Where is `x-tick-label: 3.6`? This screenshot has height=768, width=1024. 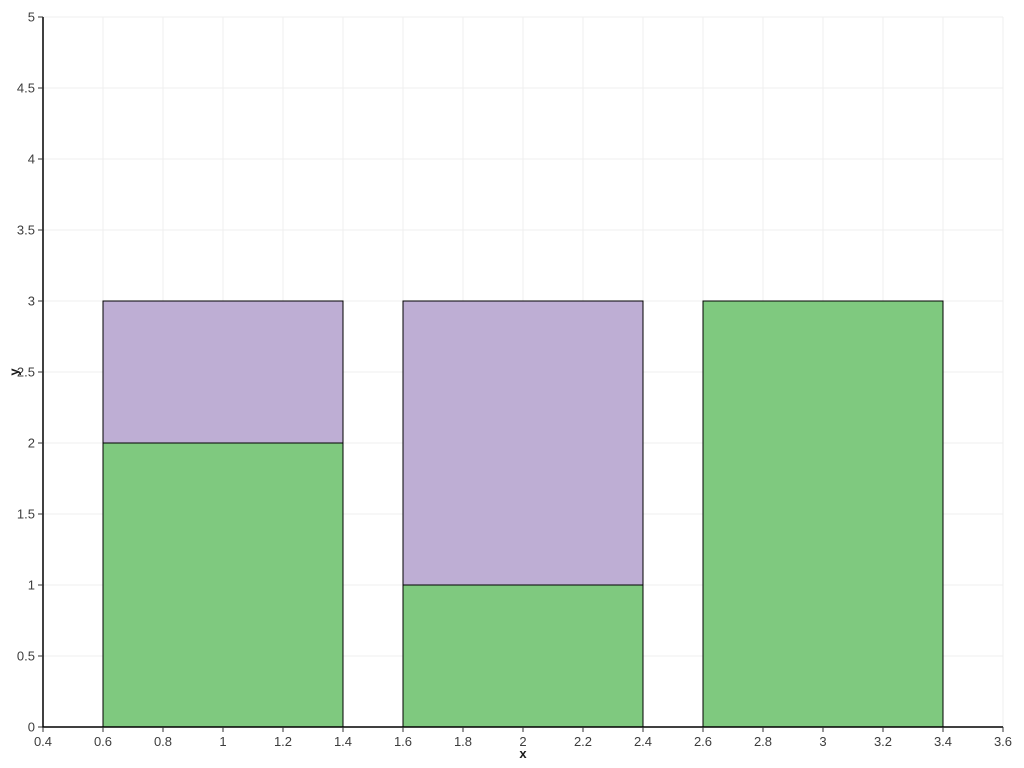 x-tick-label: 3.6 is located at coordinates (1003, 741).